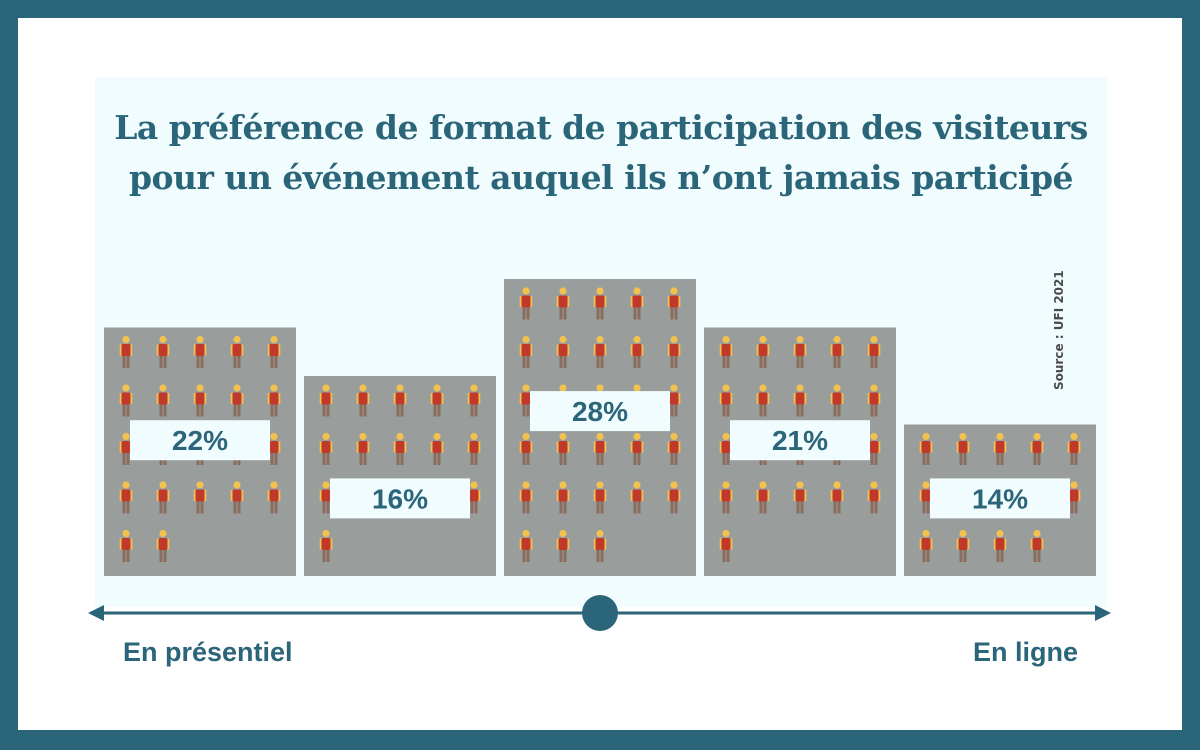 The height and width of the screenshot is (750, 1200). Describe the element at coordinates (1103, 613) in the screenshot. I see `right-arrow-icon` at that location.